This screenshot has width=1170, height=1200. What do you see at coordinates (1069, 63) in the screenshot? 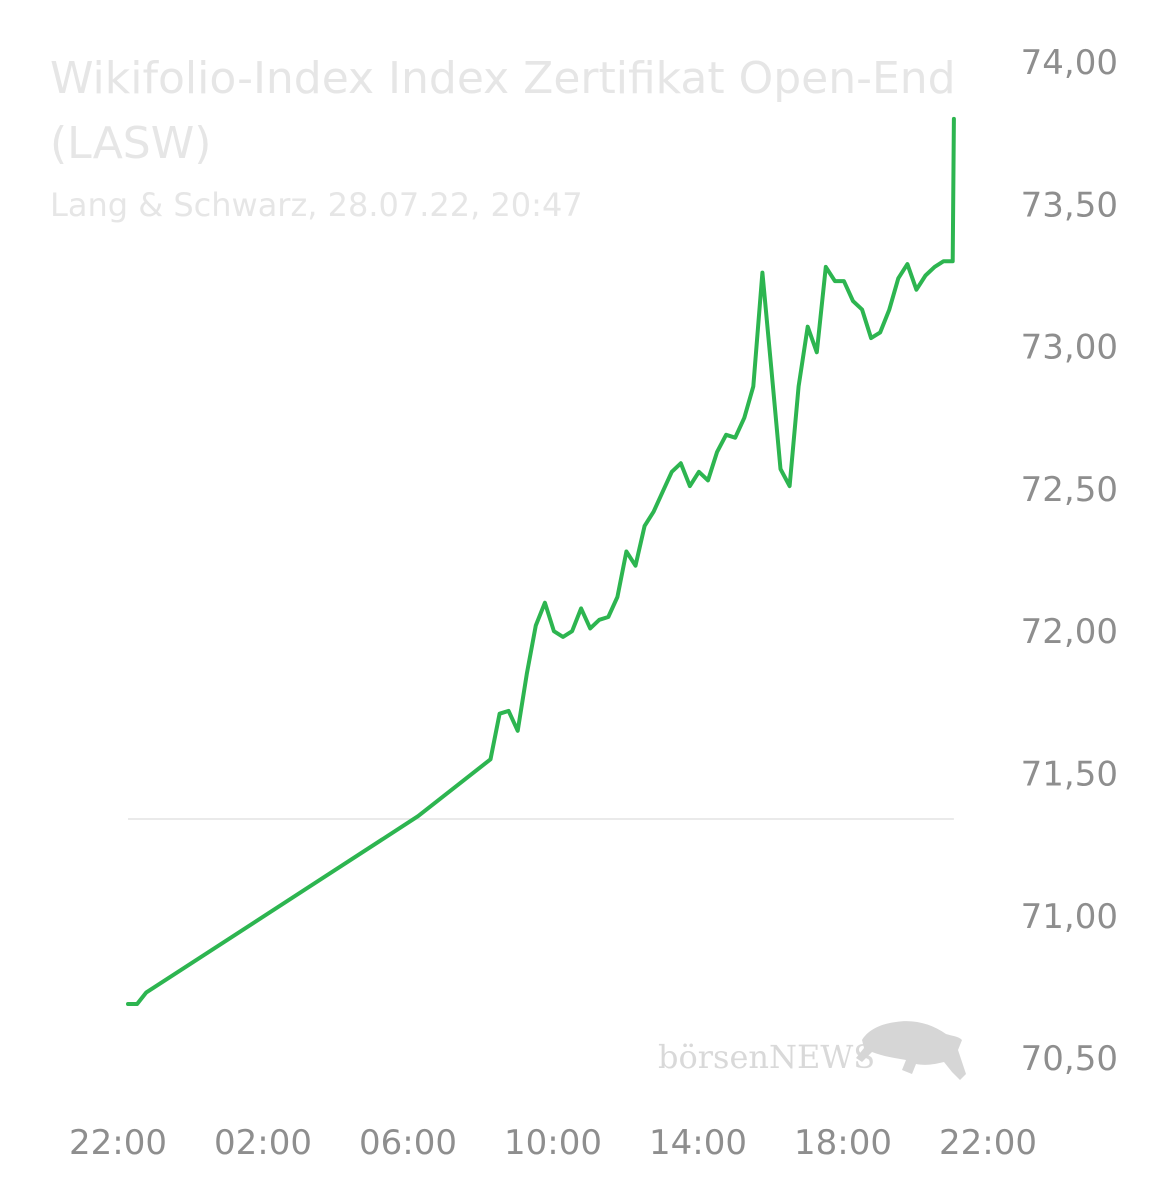
I see `y-tick-label: 74,00` at bounding box center [1069, 63].